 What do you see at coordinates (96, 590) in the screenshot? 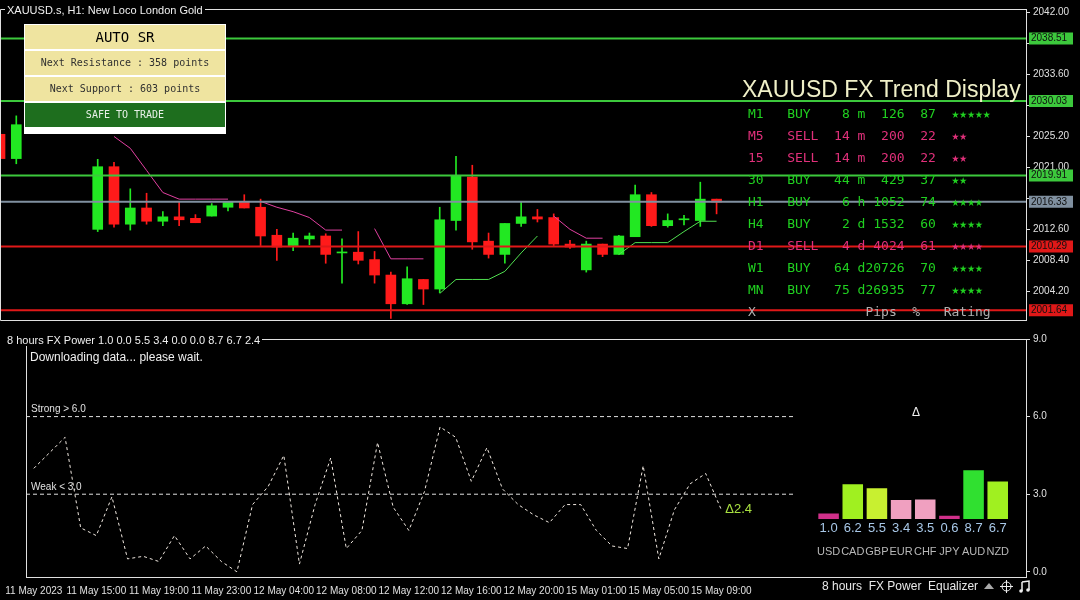
I see `x-tick-label: 11 May 15:00` at bounding box center [96, 590].